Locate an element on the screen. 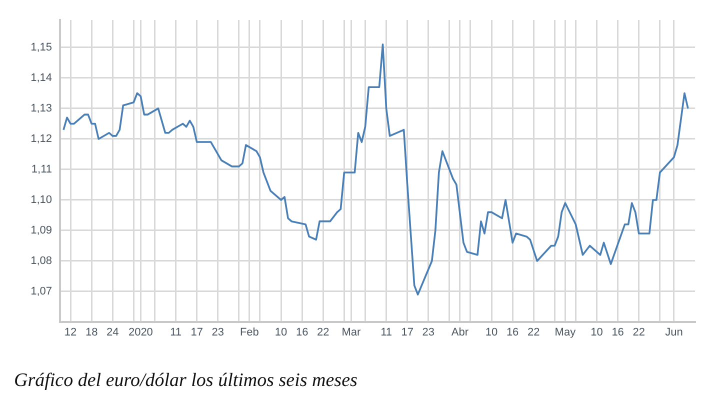  text: Gráfico del euro/dólar los últimos seis meses is located at coordinates (186, 381).